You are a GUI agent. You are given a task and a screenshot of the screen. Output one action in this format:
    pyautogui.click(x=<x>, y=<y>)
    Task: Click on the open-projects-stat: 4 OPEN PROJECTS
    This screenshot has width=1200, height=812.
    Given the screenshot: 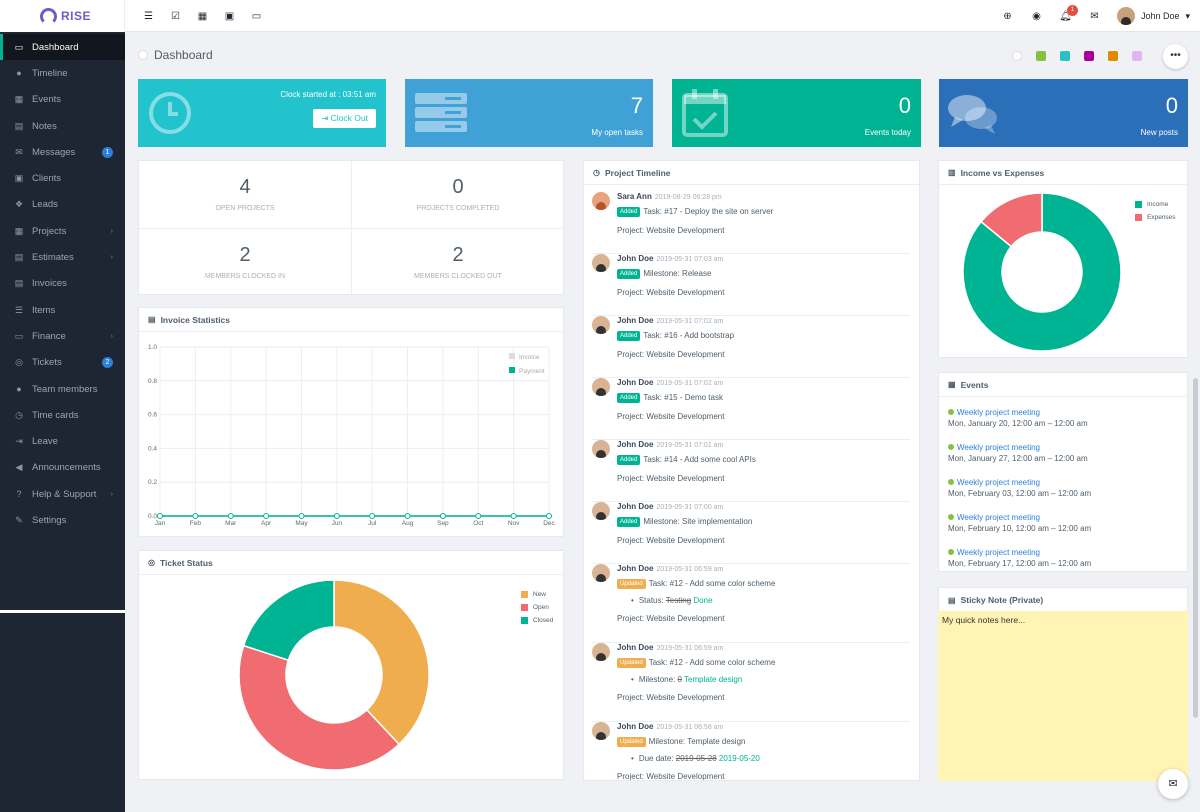 What is the action you would take?
    pyautogui.click(x=245, y=194)
    